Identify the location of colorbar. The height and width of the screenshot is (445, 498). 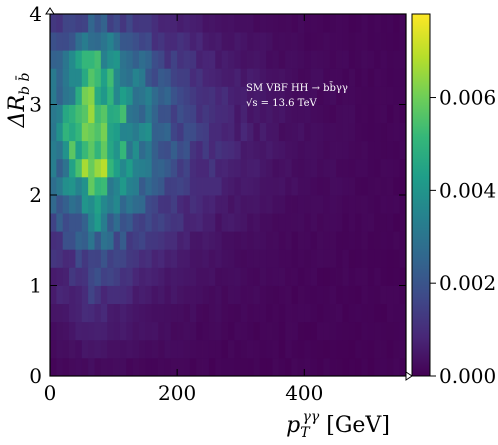
(421, 195).